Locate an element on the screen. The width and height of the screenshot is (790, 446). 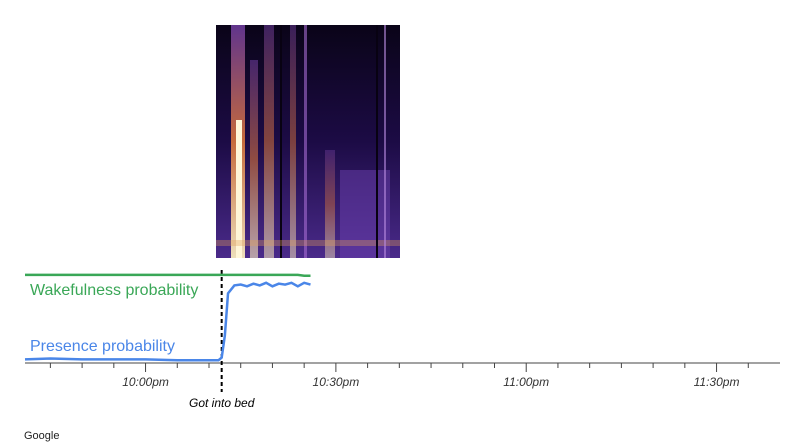
annotation-text: Got into bed is located at coordinates (222, 403).